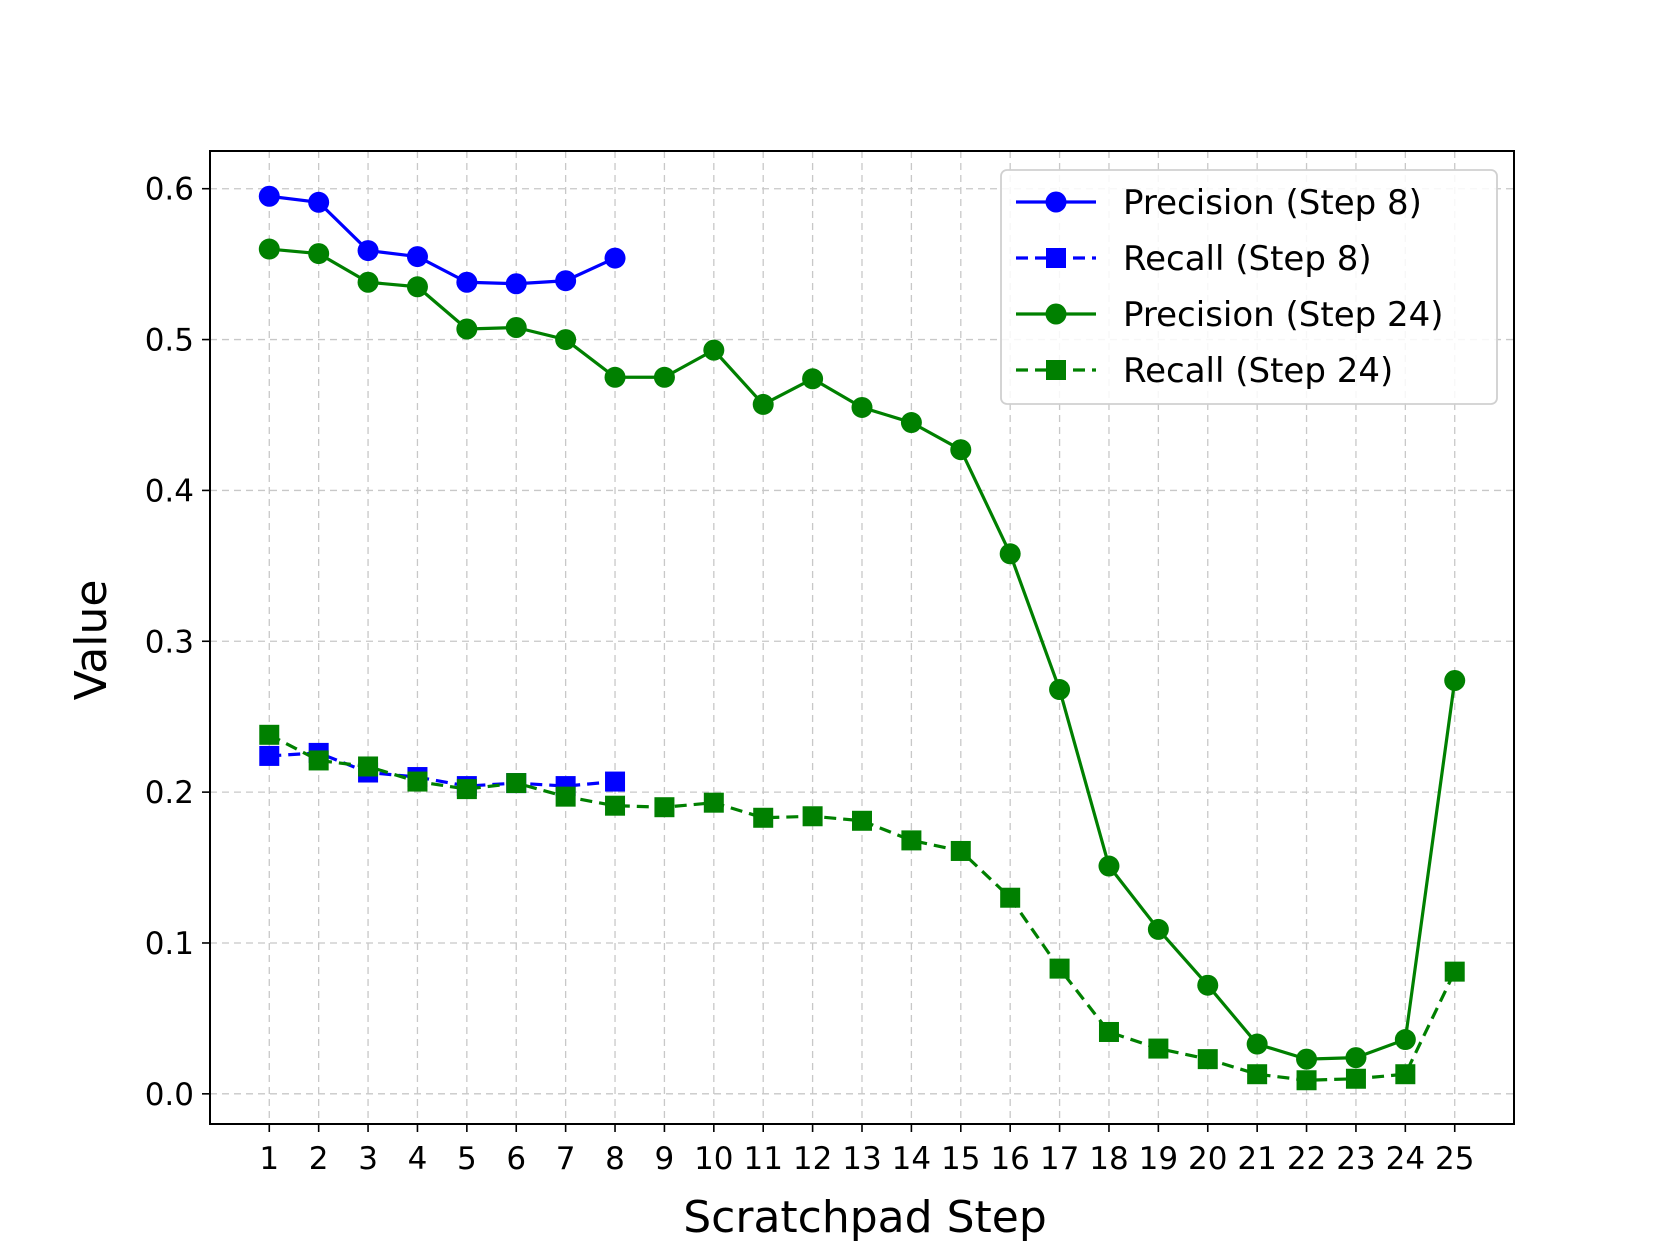 Image resolution: width=1661 pixels, height=1246 pixels. I want to click on x-tick-label: 21, so click(1256, 1159).